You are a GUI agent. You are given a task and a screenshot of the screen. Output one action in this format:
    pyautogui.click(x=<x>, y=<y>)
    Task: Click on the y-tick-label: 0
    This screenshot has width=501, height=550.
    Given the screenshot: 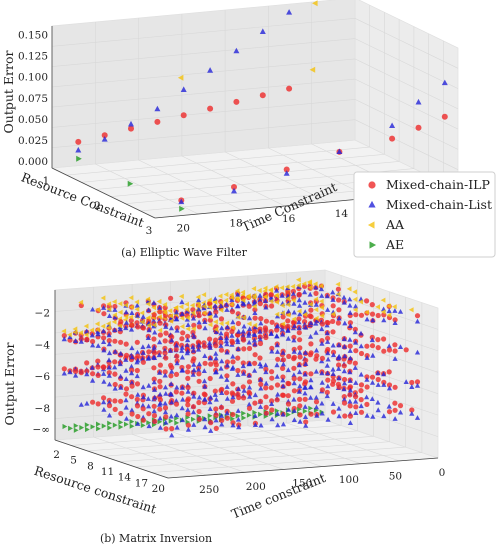 What is the action you would take?
    pyautogui.click(x=442, y=473)
    